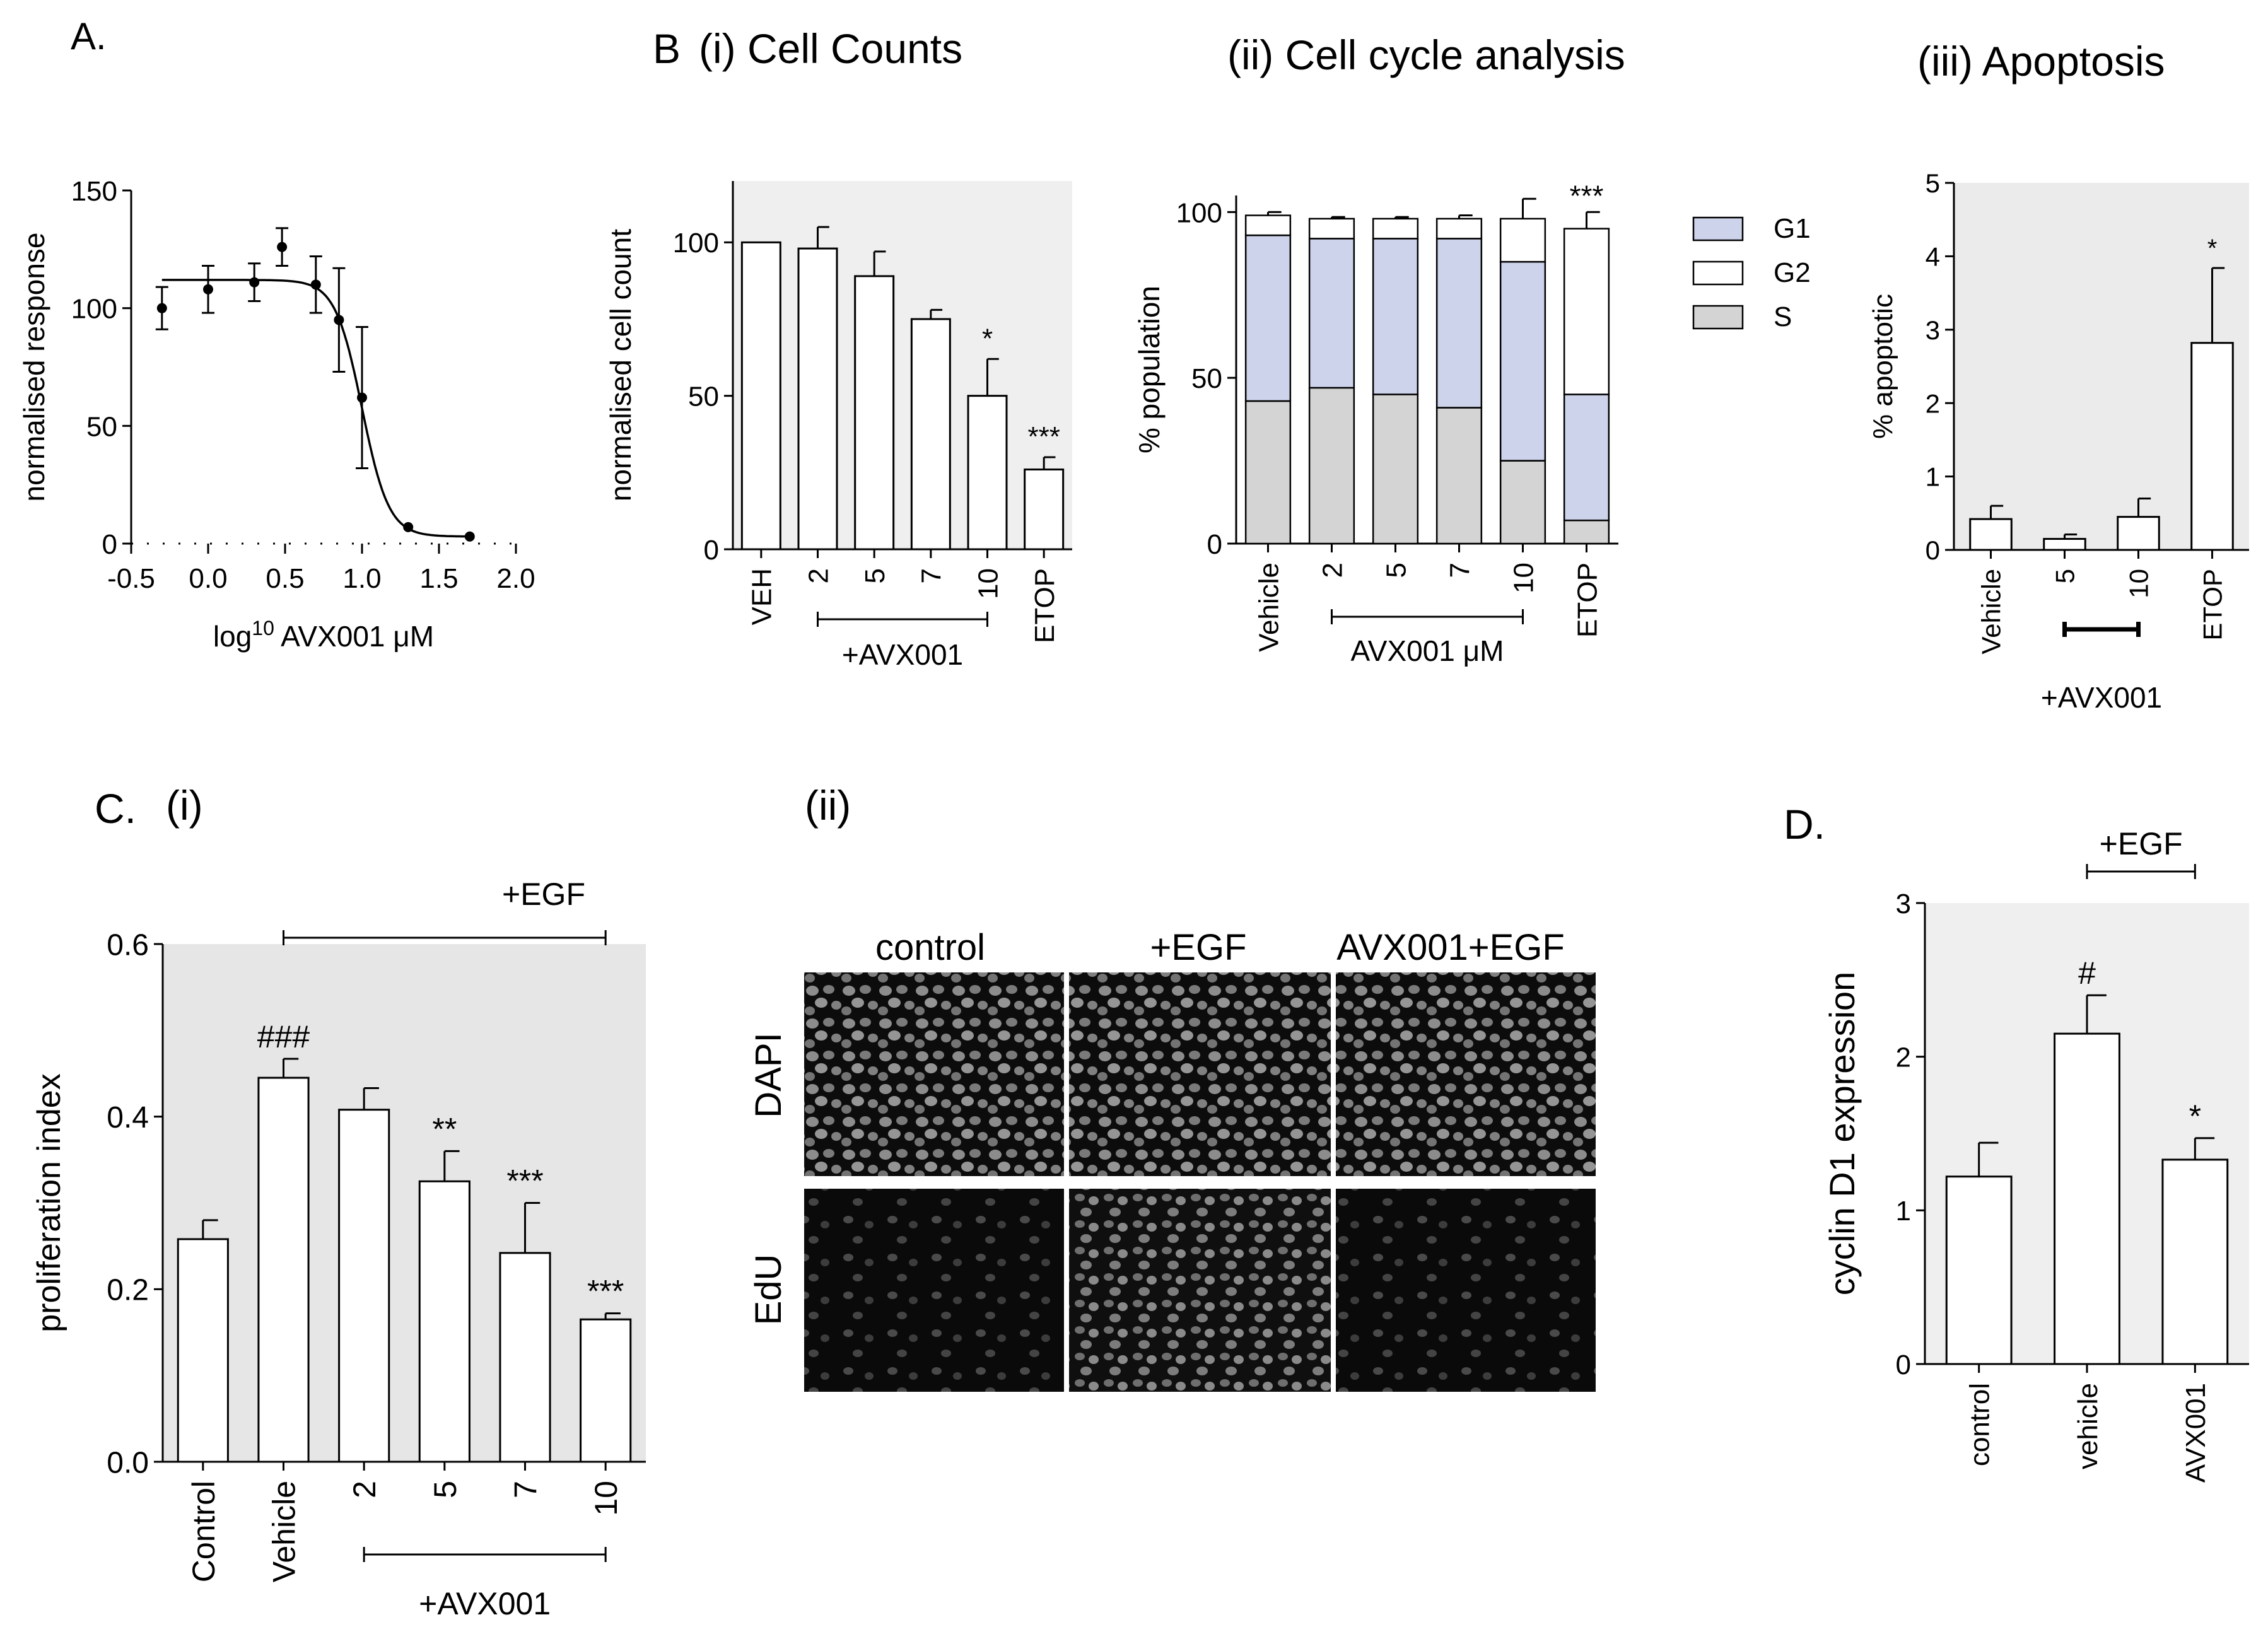 The width and height of the screenshot is (2268, 1627). I want to click on panel-label-c: C., so click(115, 809).